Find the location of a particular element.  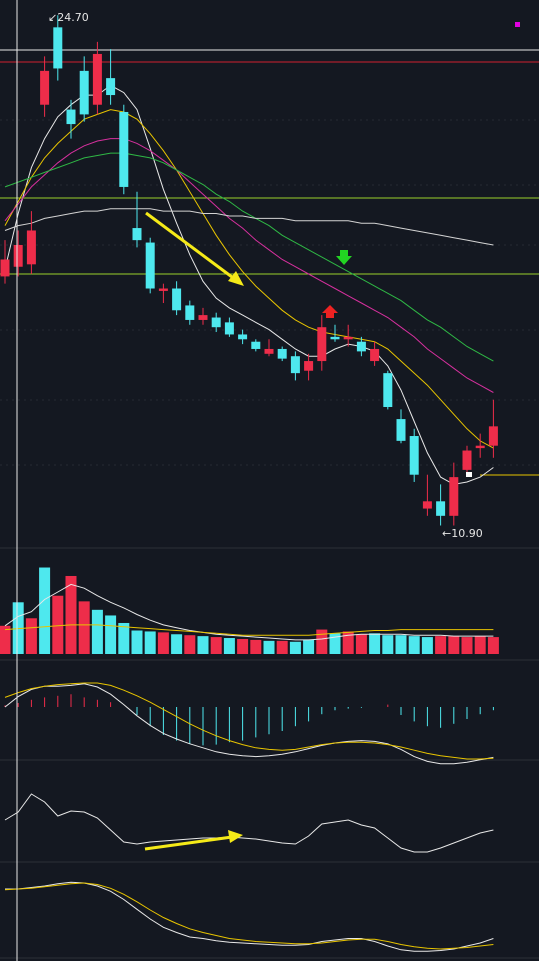

macd-line is located at coordinates (249, 724).